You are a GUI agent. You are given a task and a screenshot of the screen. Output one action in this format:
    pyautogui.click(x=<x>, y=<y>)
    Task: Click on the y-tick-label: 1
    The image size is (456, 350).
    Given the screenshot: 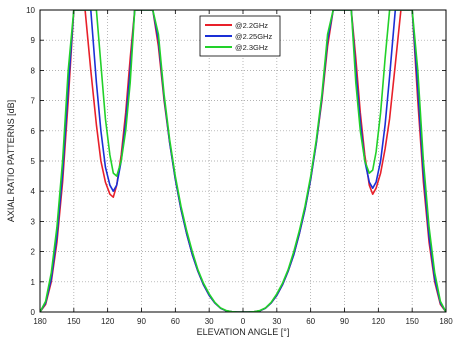 What is the action you would take?
    pyautogui.click(x=33, y=282)
    